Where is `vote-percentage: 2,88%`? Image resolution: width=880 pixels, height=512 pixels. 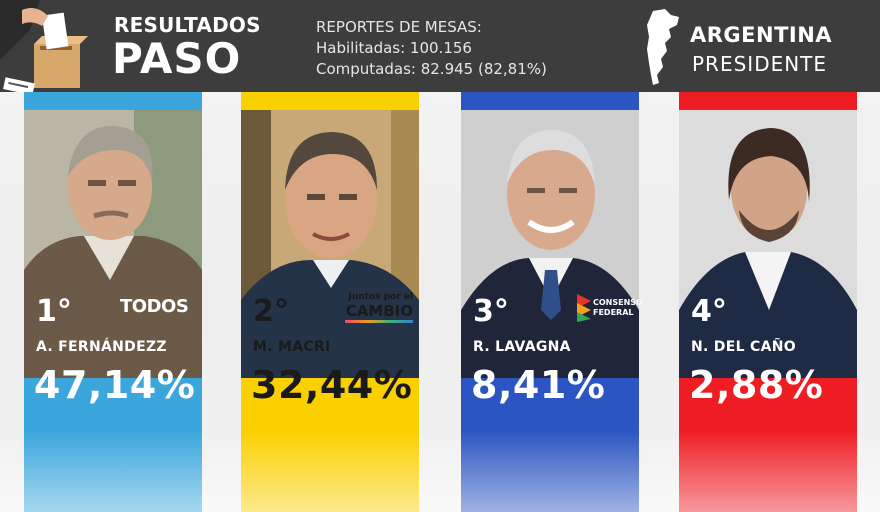 vote-percentage: 2,88% is located at coordinates (756, 385).